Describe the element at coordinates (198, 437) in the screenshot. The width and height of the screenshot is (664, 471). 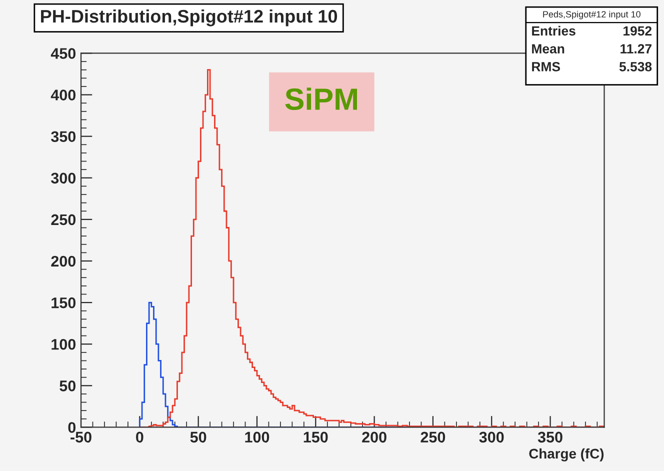
I see `x-tick-label: 50` at that location.